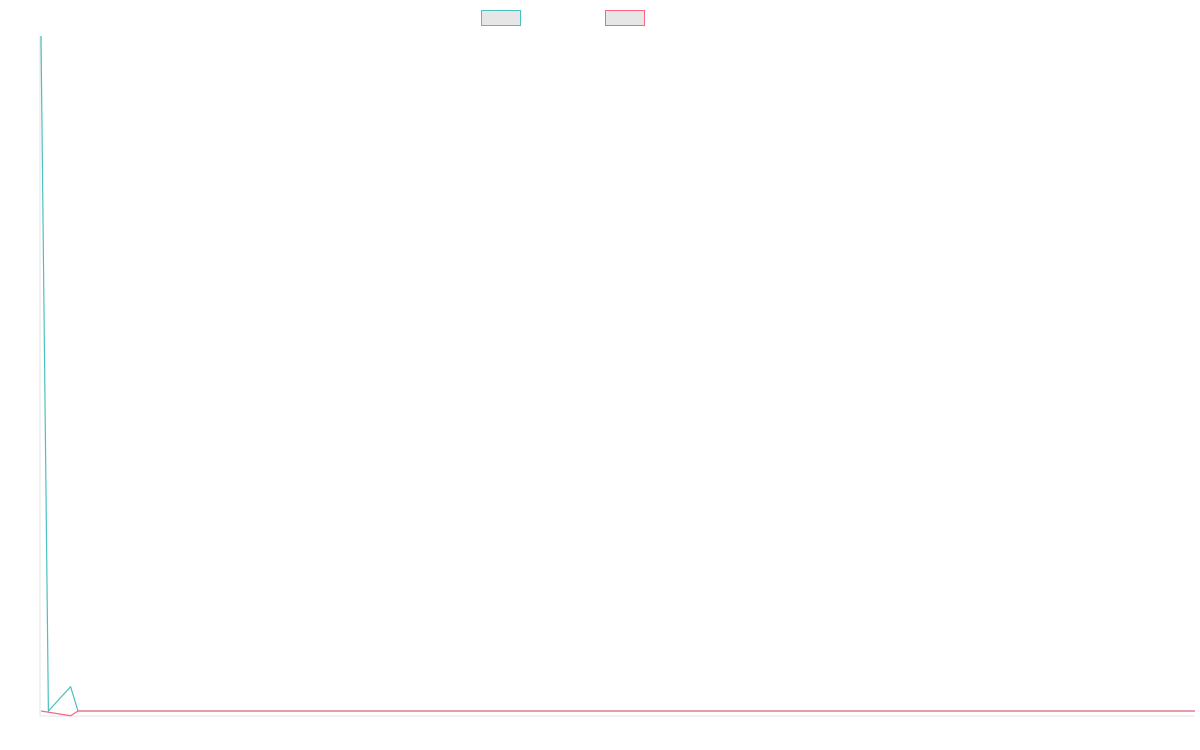 Image resolution: width=1200 pixels, height=750 pixels. Describe the element at coordinates (563, 18) in the screenshot. I see `legend` at that location.